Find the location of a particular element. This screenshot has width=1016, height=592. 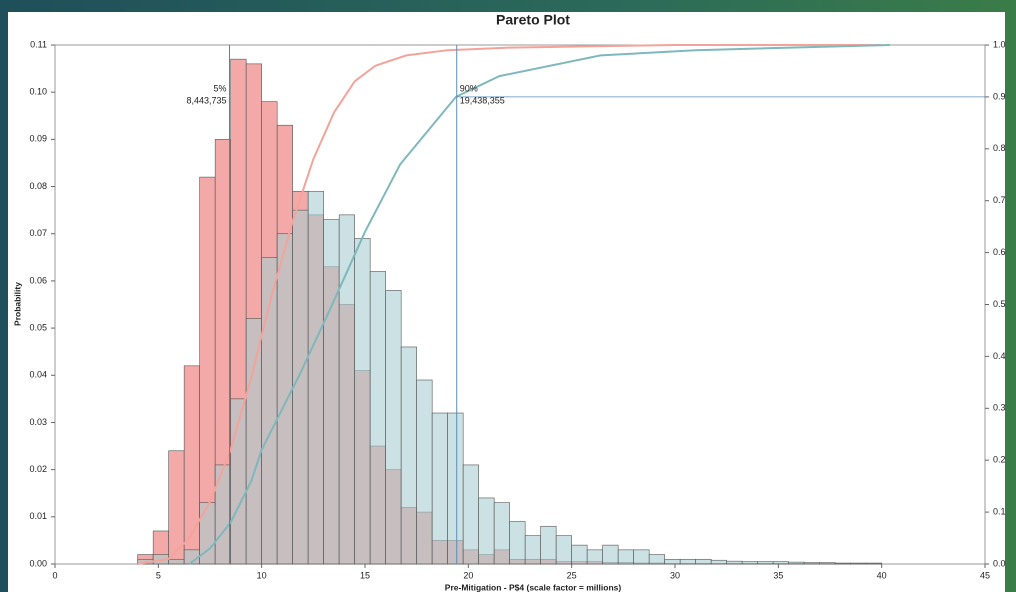

x-tick-label: 40 is located at coordinates (882, 575).